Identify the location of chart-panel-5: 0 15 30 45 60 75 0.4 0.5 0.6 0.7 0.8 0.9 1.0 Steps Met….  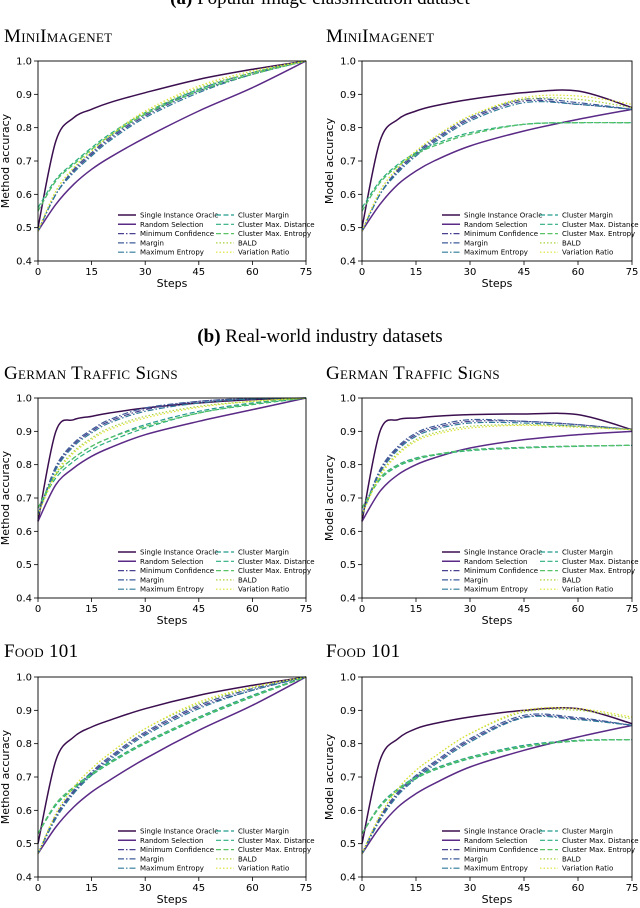
(157, 790).